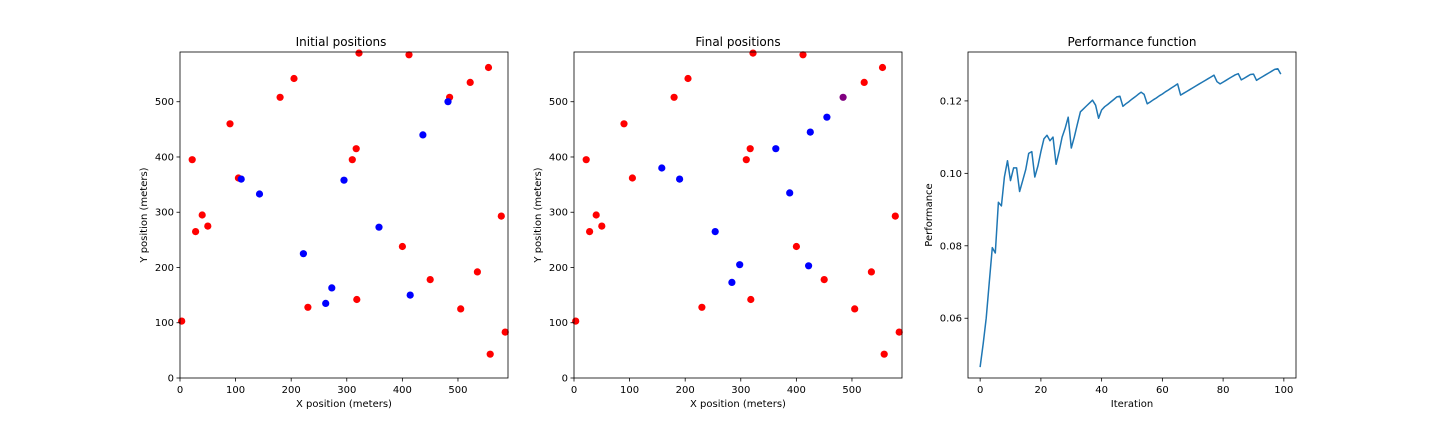 This screenshot has height=432, width=1440. What do you see at coordinates (144, 215) in the screenshot?
I see `initial-y-axis-label: Y position (meters)` at bounding box center [144, 215].